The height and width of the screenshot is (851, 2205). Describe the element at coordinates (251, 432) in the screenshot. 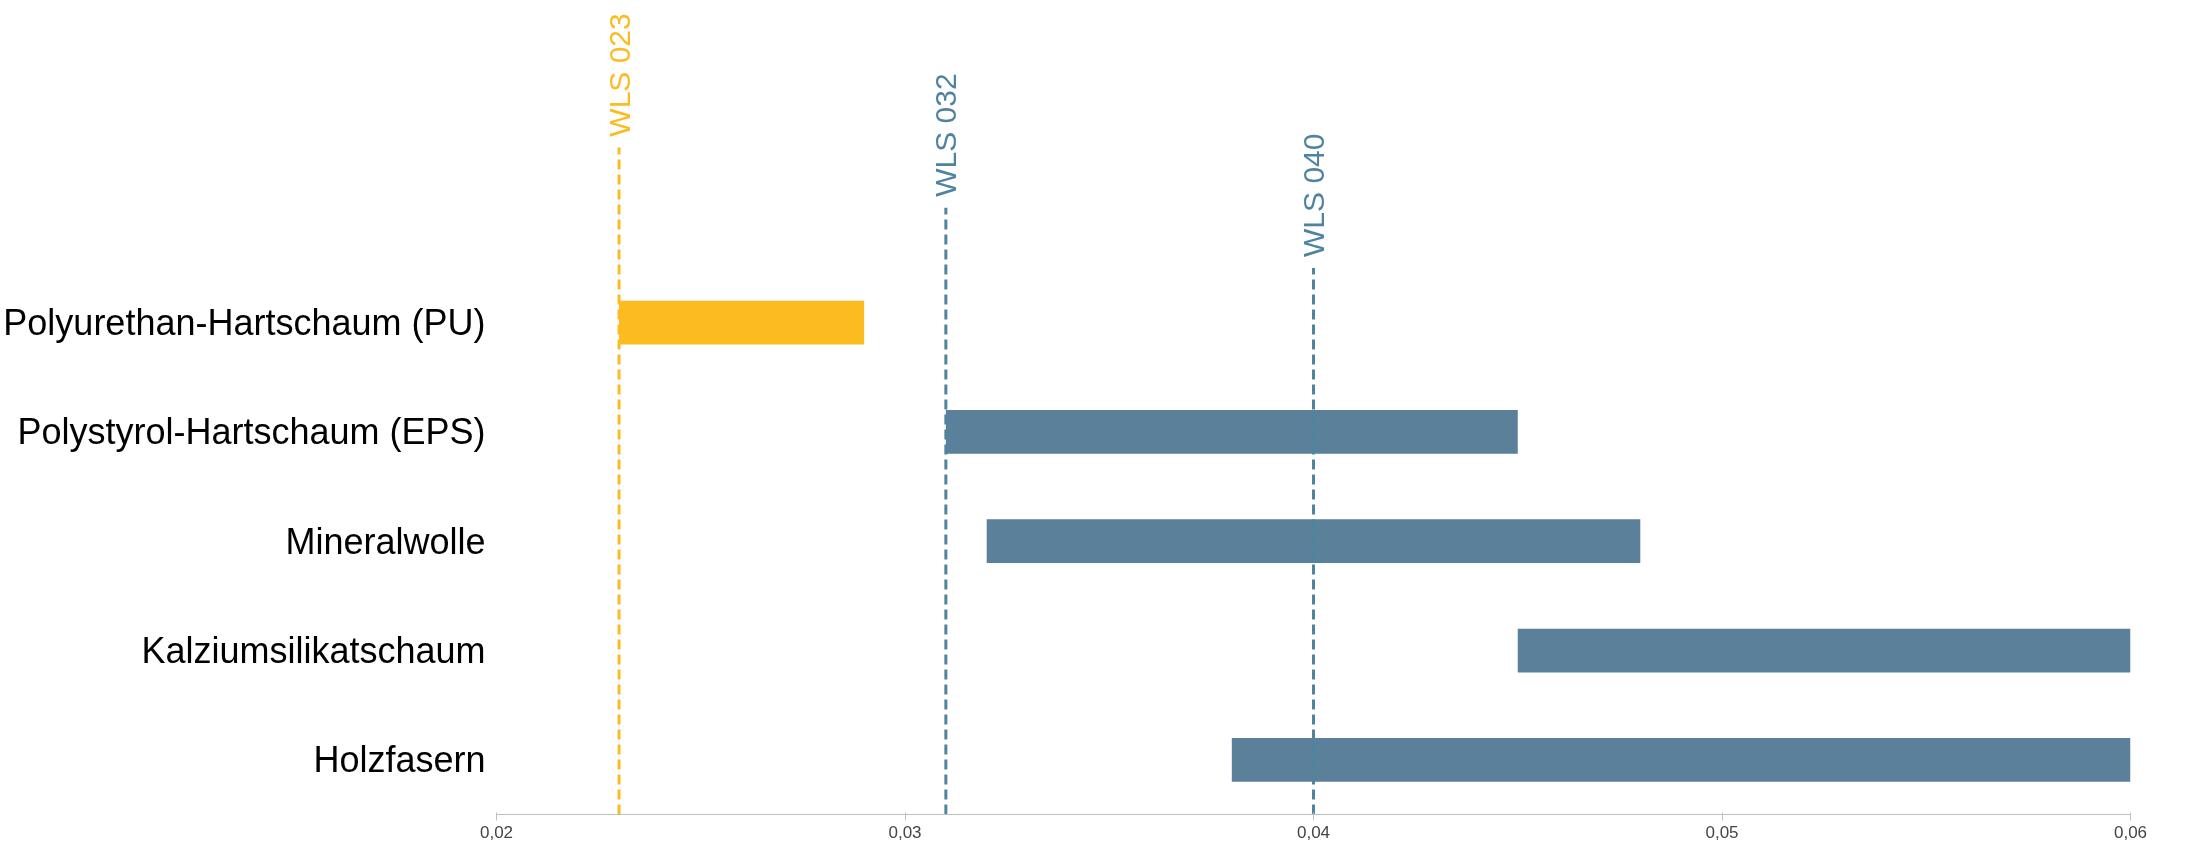

I see `y-tick-label: Polystyrol-Hartschaum (EPS)` at that location.